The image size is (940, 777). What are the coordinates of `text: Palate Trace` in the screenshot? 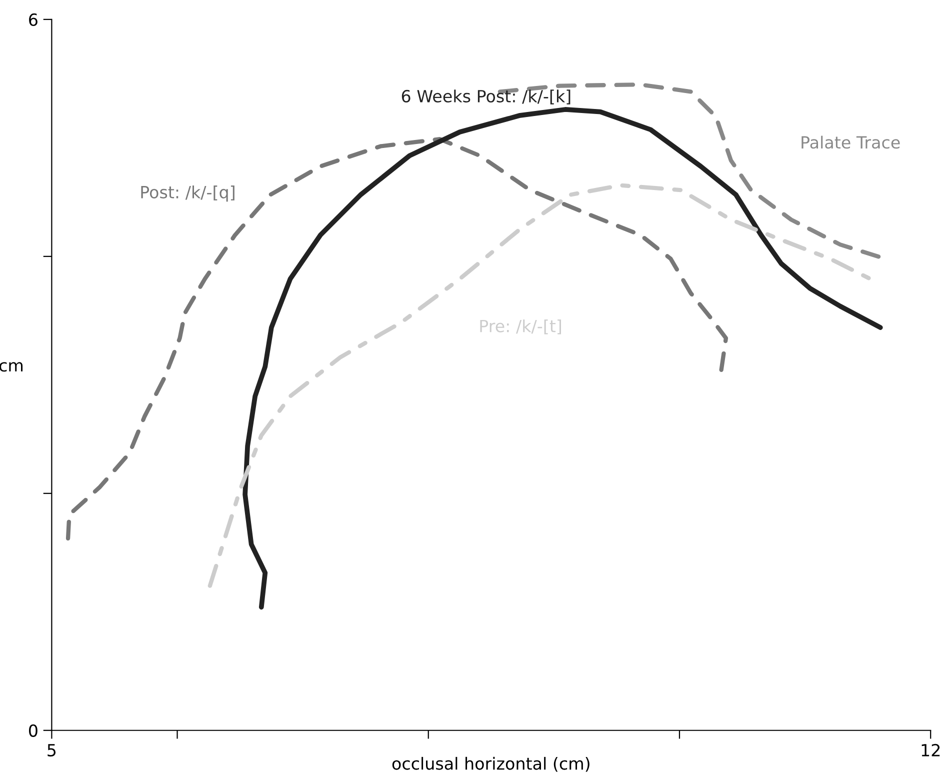 It's located at (851, 142).